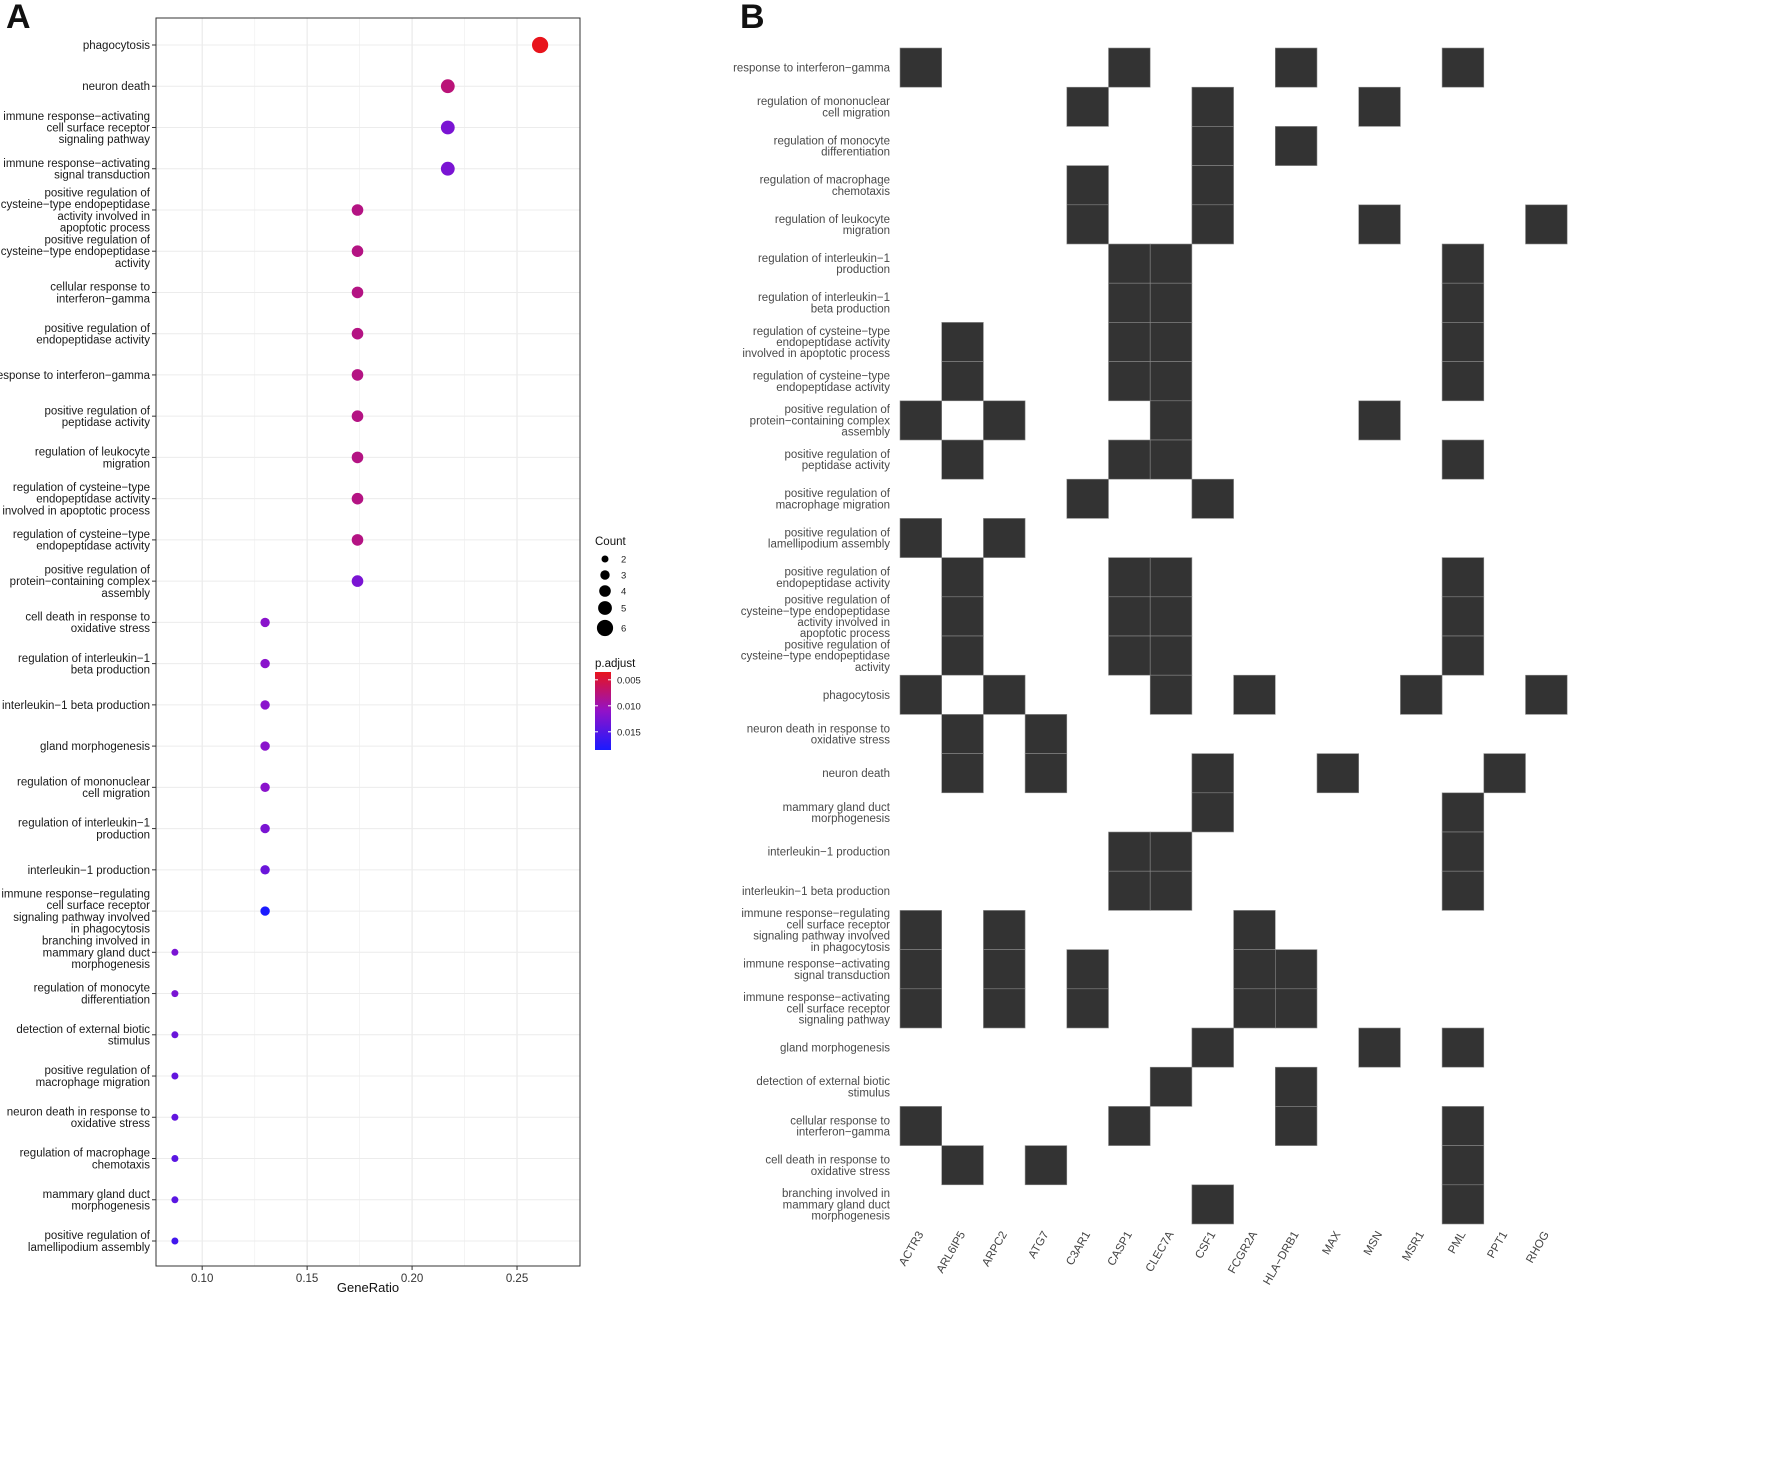 The width and height of the screenshot is (1772, 1462). What do you see at coordinates (824, 264) in the screenshot?
I see `heatmap-row-label: regulation of interleukin−1 production` at bounding box center [824, 264].